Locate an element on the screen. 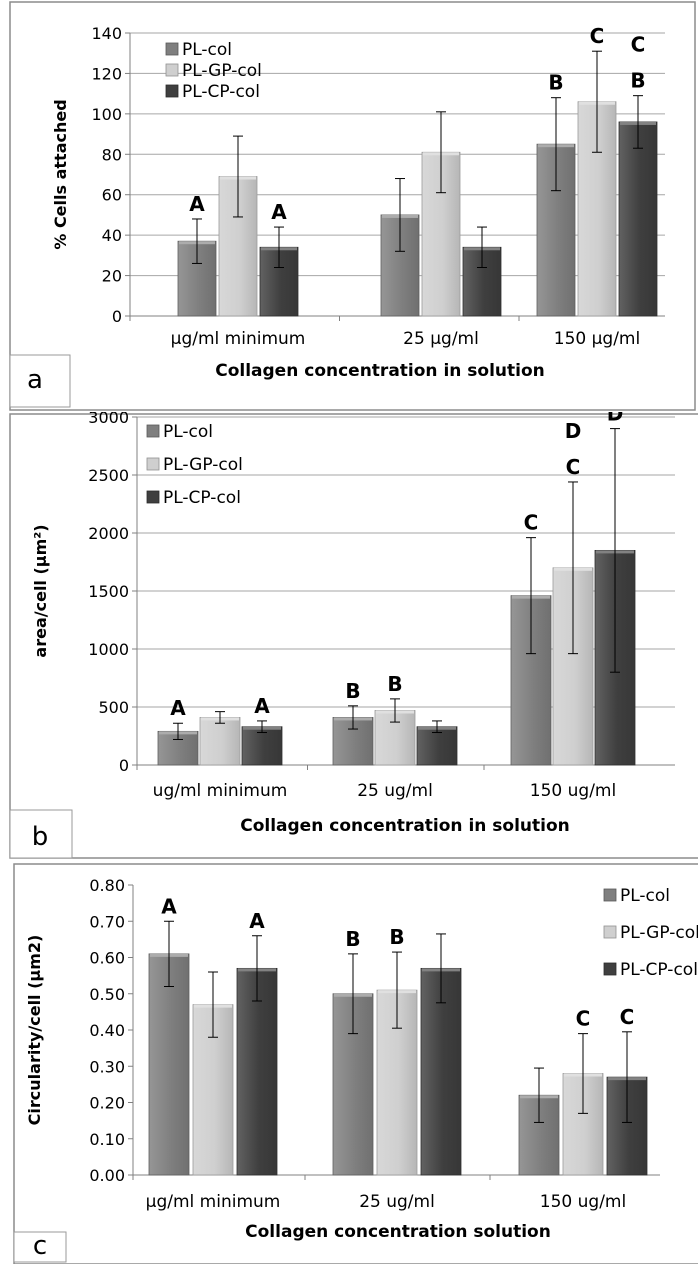  panel-label: a is located at coordinates (35, 380).